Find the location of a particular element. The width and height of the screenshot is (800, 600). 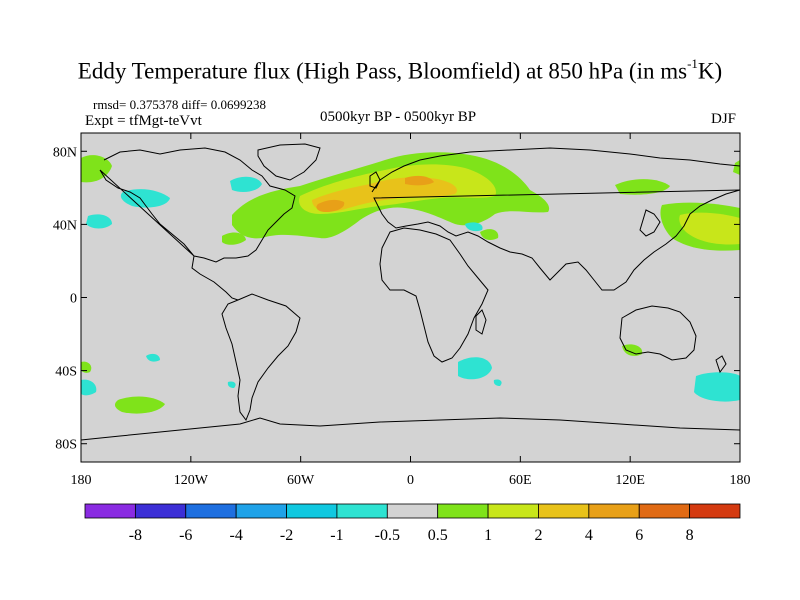

colorbar-label: -8 is located at coordinates (135, 535).